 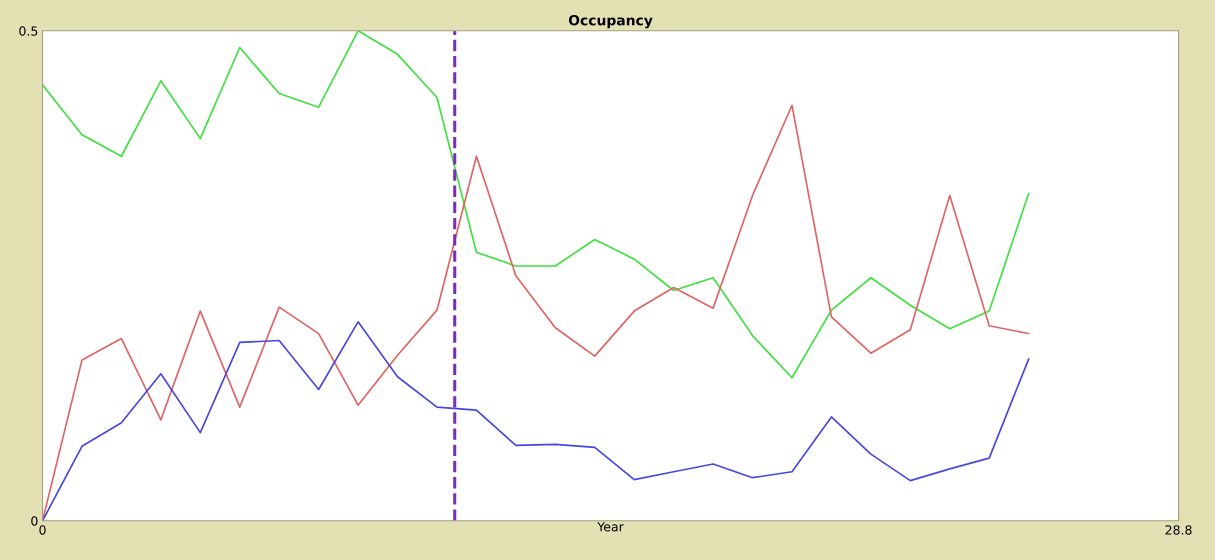 I want to click on chart-title: Occupancy, so click(x=610, y=21).